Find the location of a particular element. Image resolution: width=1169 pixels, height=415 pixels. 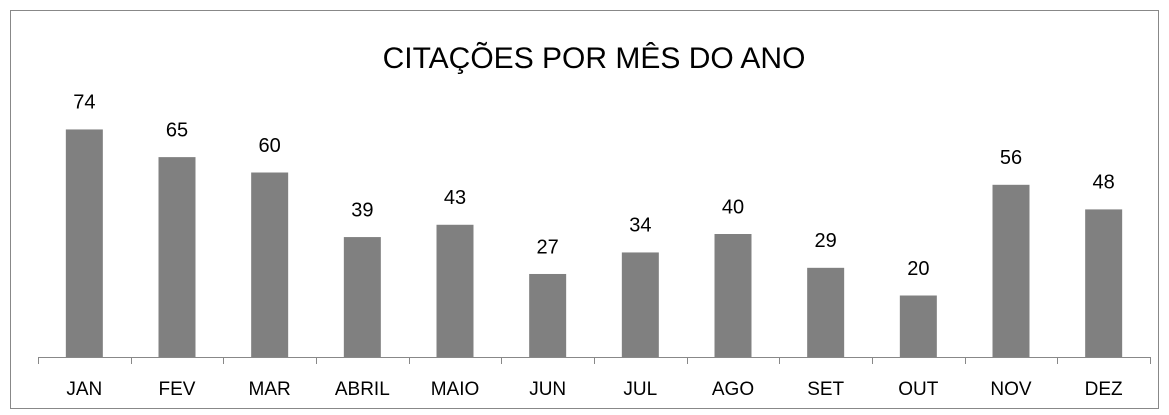

data-label: 43 is located at coordinates (455, 198).